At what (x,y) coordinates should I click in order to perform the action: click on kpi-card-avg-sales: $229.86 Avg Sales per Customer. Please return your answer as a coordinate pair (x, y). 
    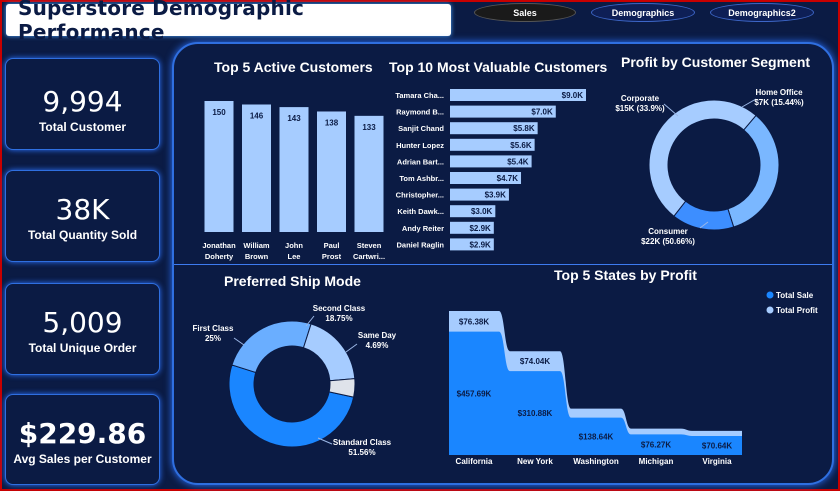
    Looking at the image, I should click on (82, 439).